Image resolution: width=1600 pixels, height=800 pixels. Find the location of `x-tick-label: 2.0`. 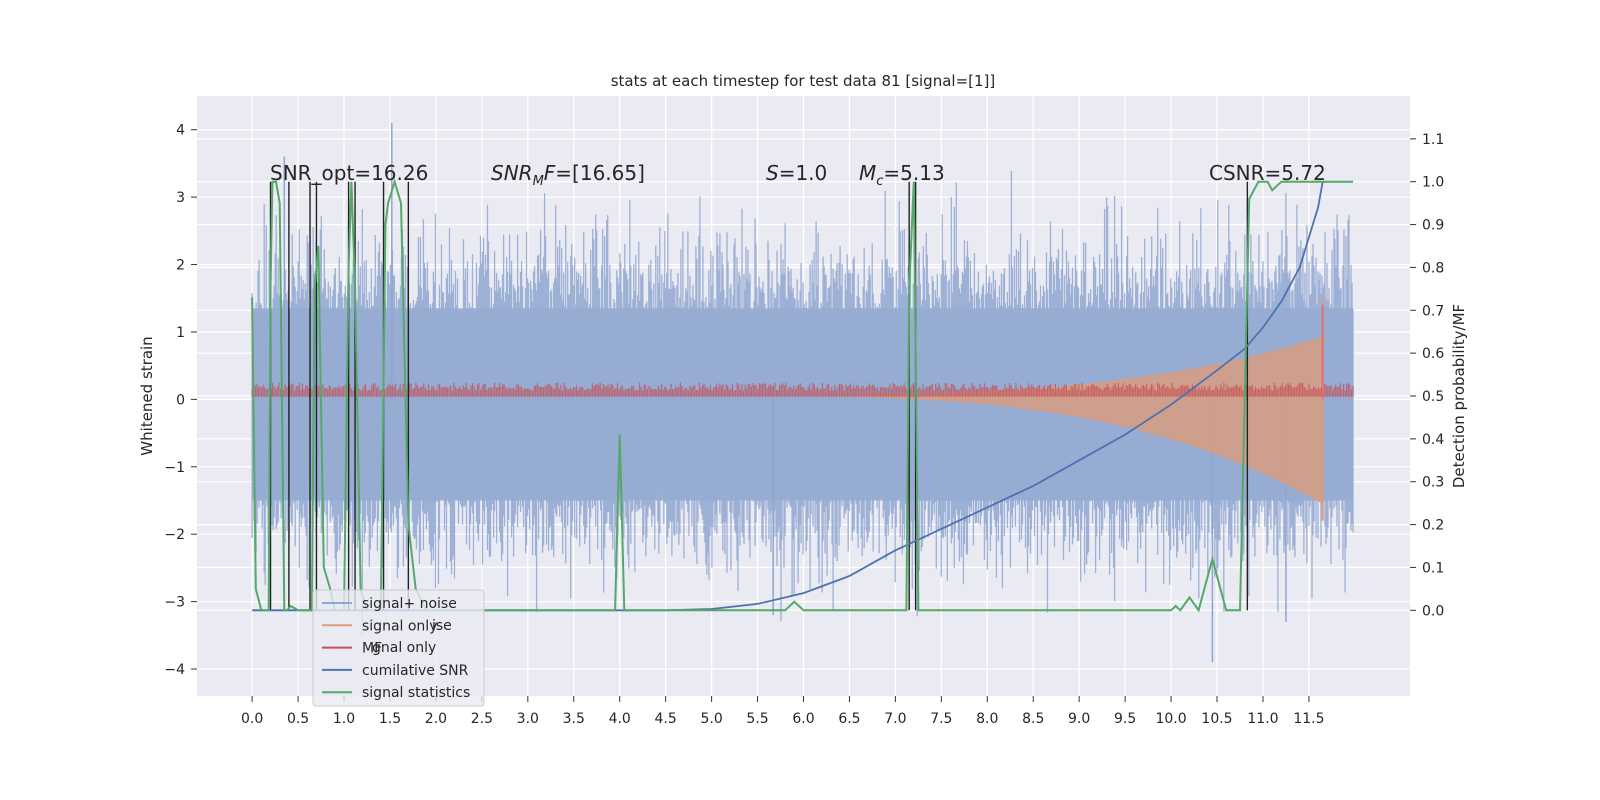

x-tick-label: 2.0 is located at coordinates (436, 719).